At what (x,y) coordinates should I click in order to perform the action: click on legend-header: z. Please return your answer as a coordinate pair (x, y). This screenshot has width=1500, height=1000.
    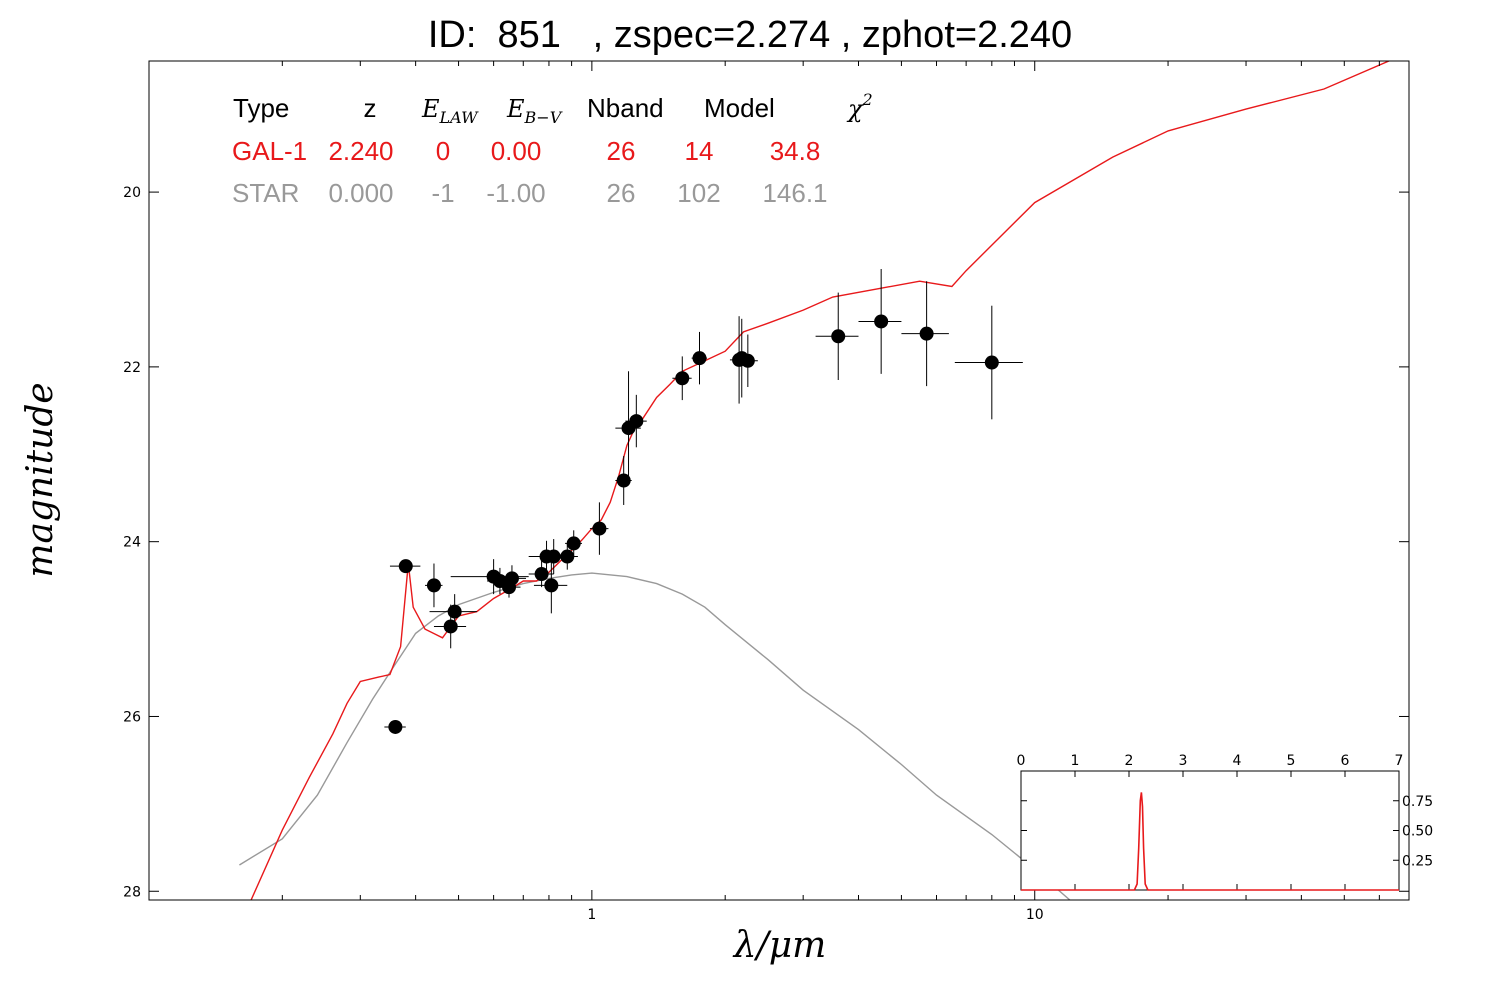
    Looking at the image, I should click on (370, 108).